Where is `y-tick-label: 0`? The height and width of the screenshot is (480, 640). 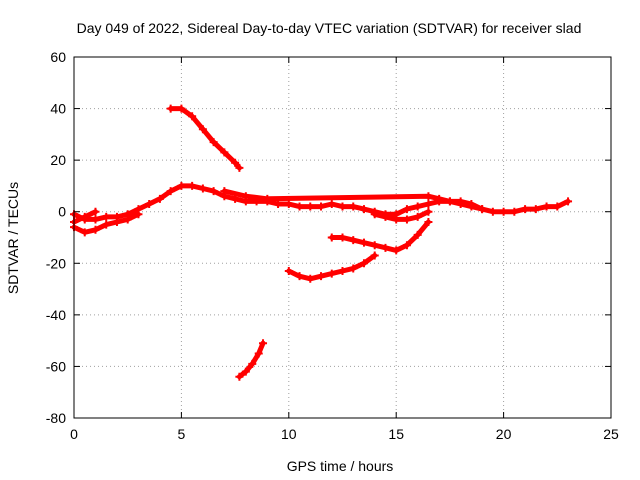
y-tick-label: 0 is located at coordinates (62, 212).